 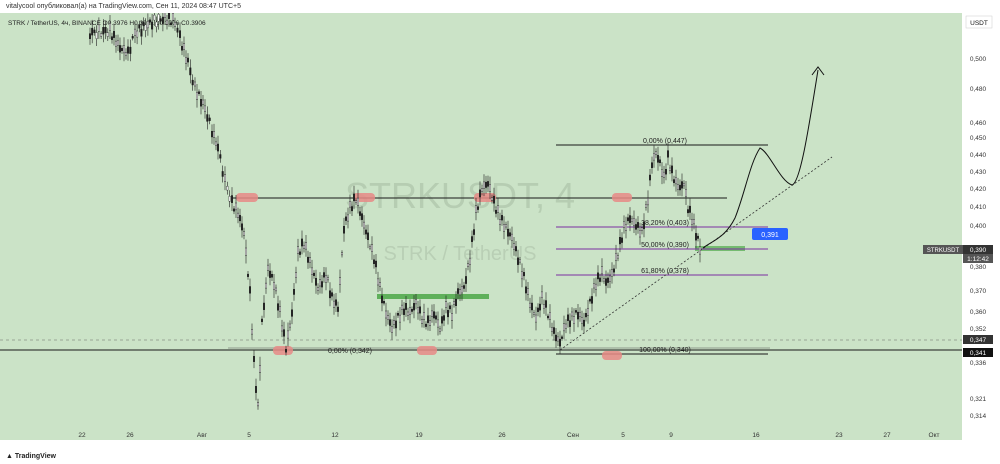 I want to click on projection-path, so click(x=760, y=159).